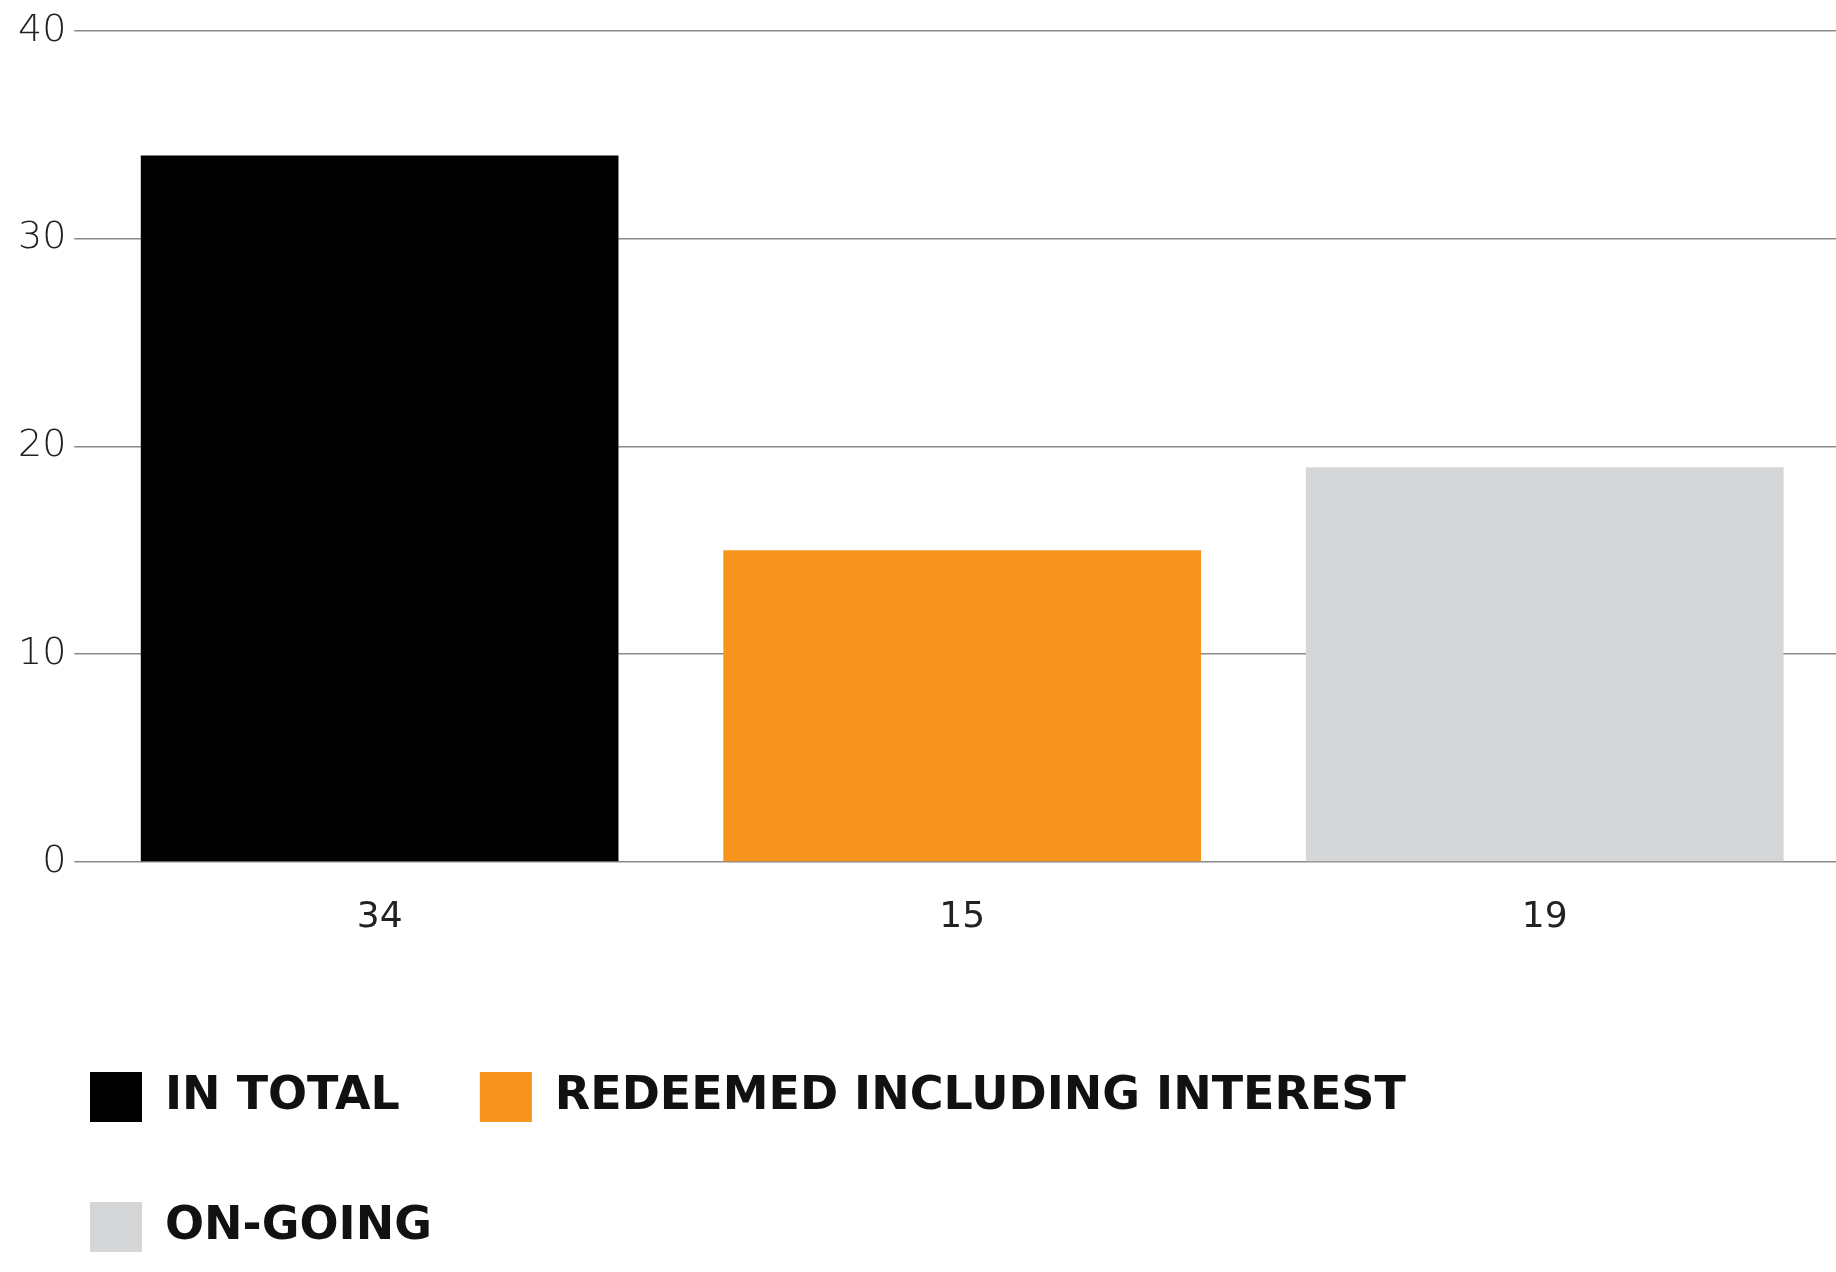  I want to click on y-tick-label: 0, so click(54, 858).